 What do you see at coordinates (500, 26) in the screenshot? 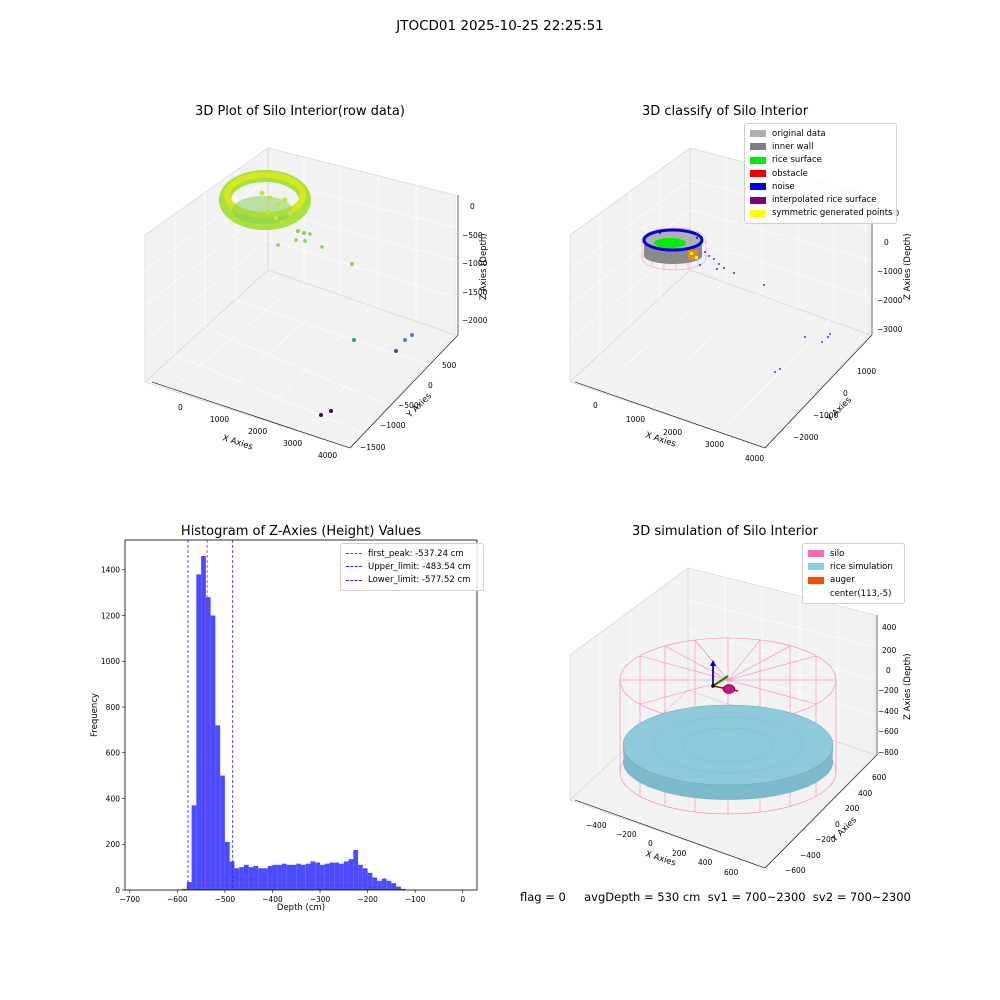
I see `figure-title: JTOCD01 2025-10-25 22:25:51` at bounding box center [500, 26].